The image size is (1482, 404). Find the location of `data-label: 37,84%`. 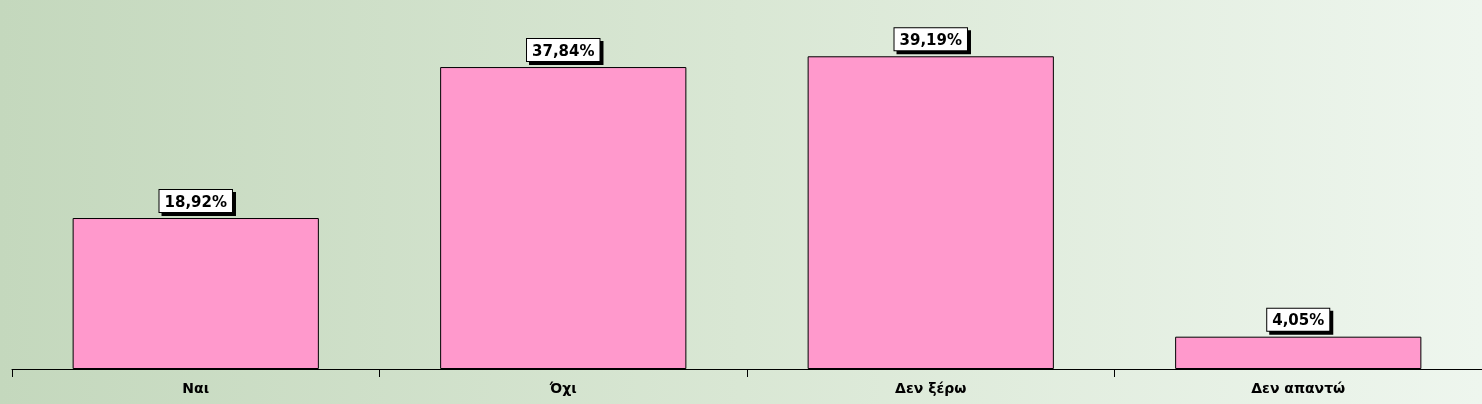

data-label: 37,84% is located at coordinates (563, 50).